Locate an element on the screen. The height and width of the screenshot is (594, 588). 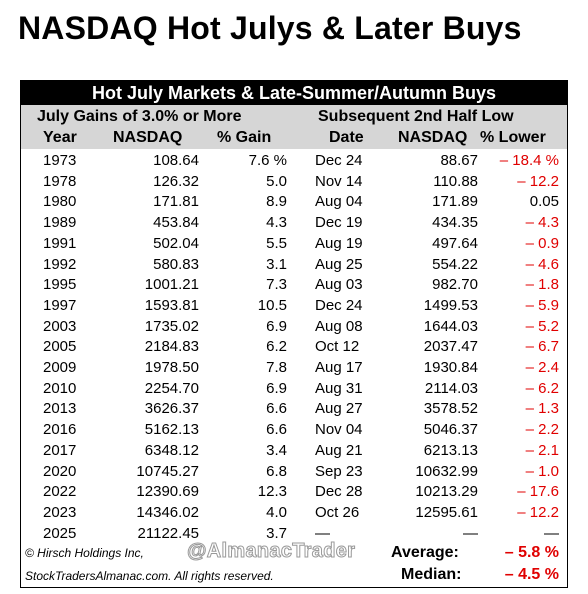
cell-low-nasdaq: 10213.29 is located at coordinates (446, 492).